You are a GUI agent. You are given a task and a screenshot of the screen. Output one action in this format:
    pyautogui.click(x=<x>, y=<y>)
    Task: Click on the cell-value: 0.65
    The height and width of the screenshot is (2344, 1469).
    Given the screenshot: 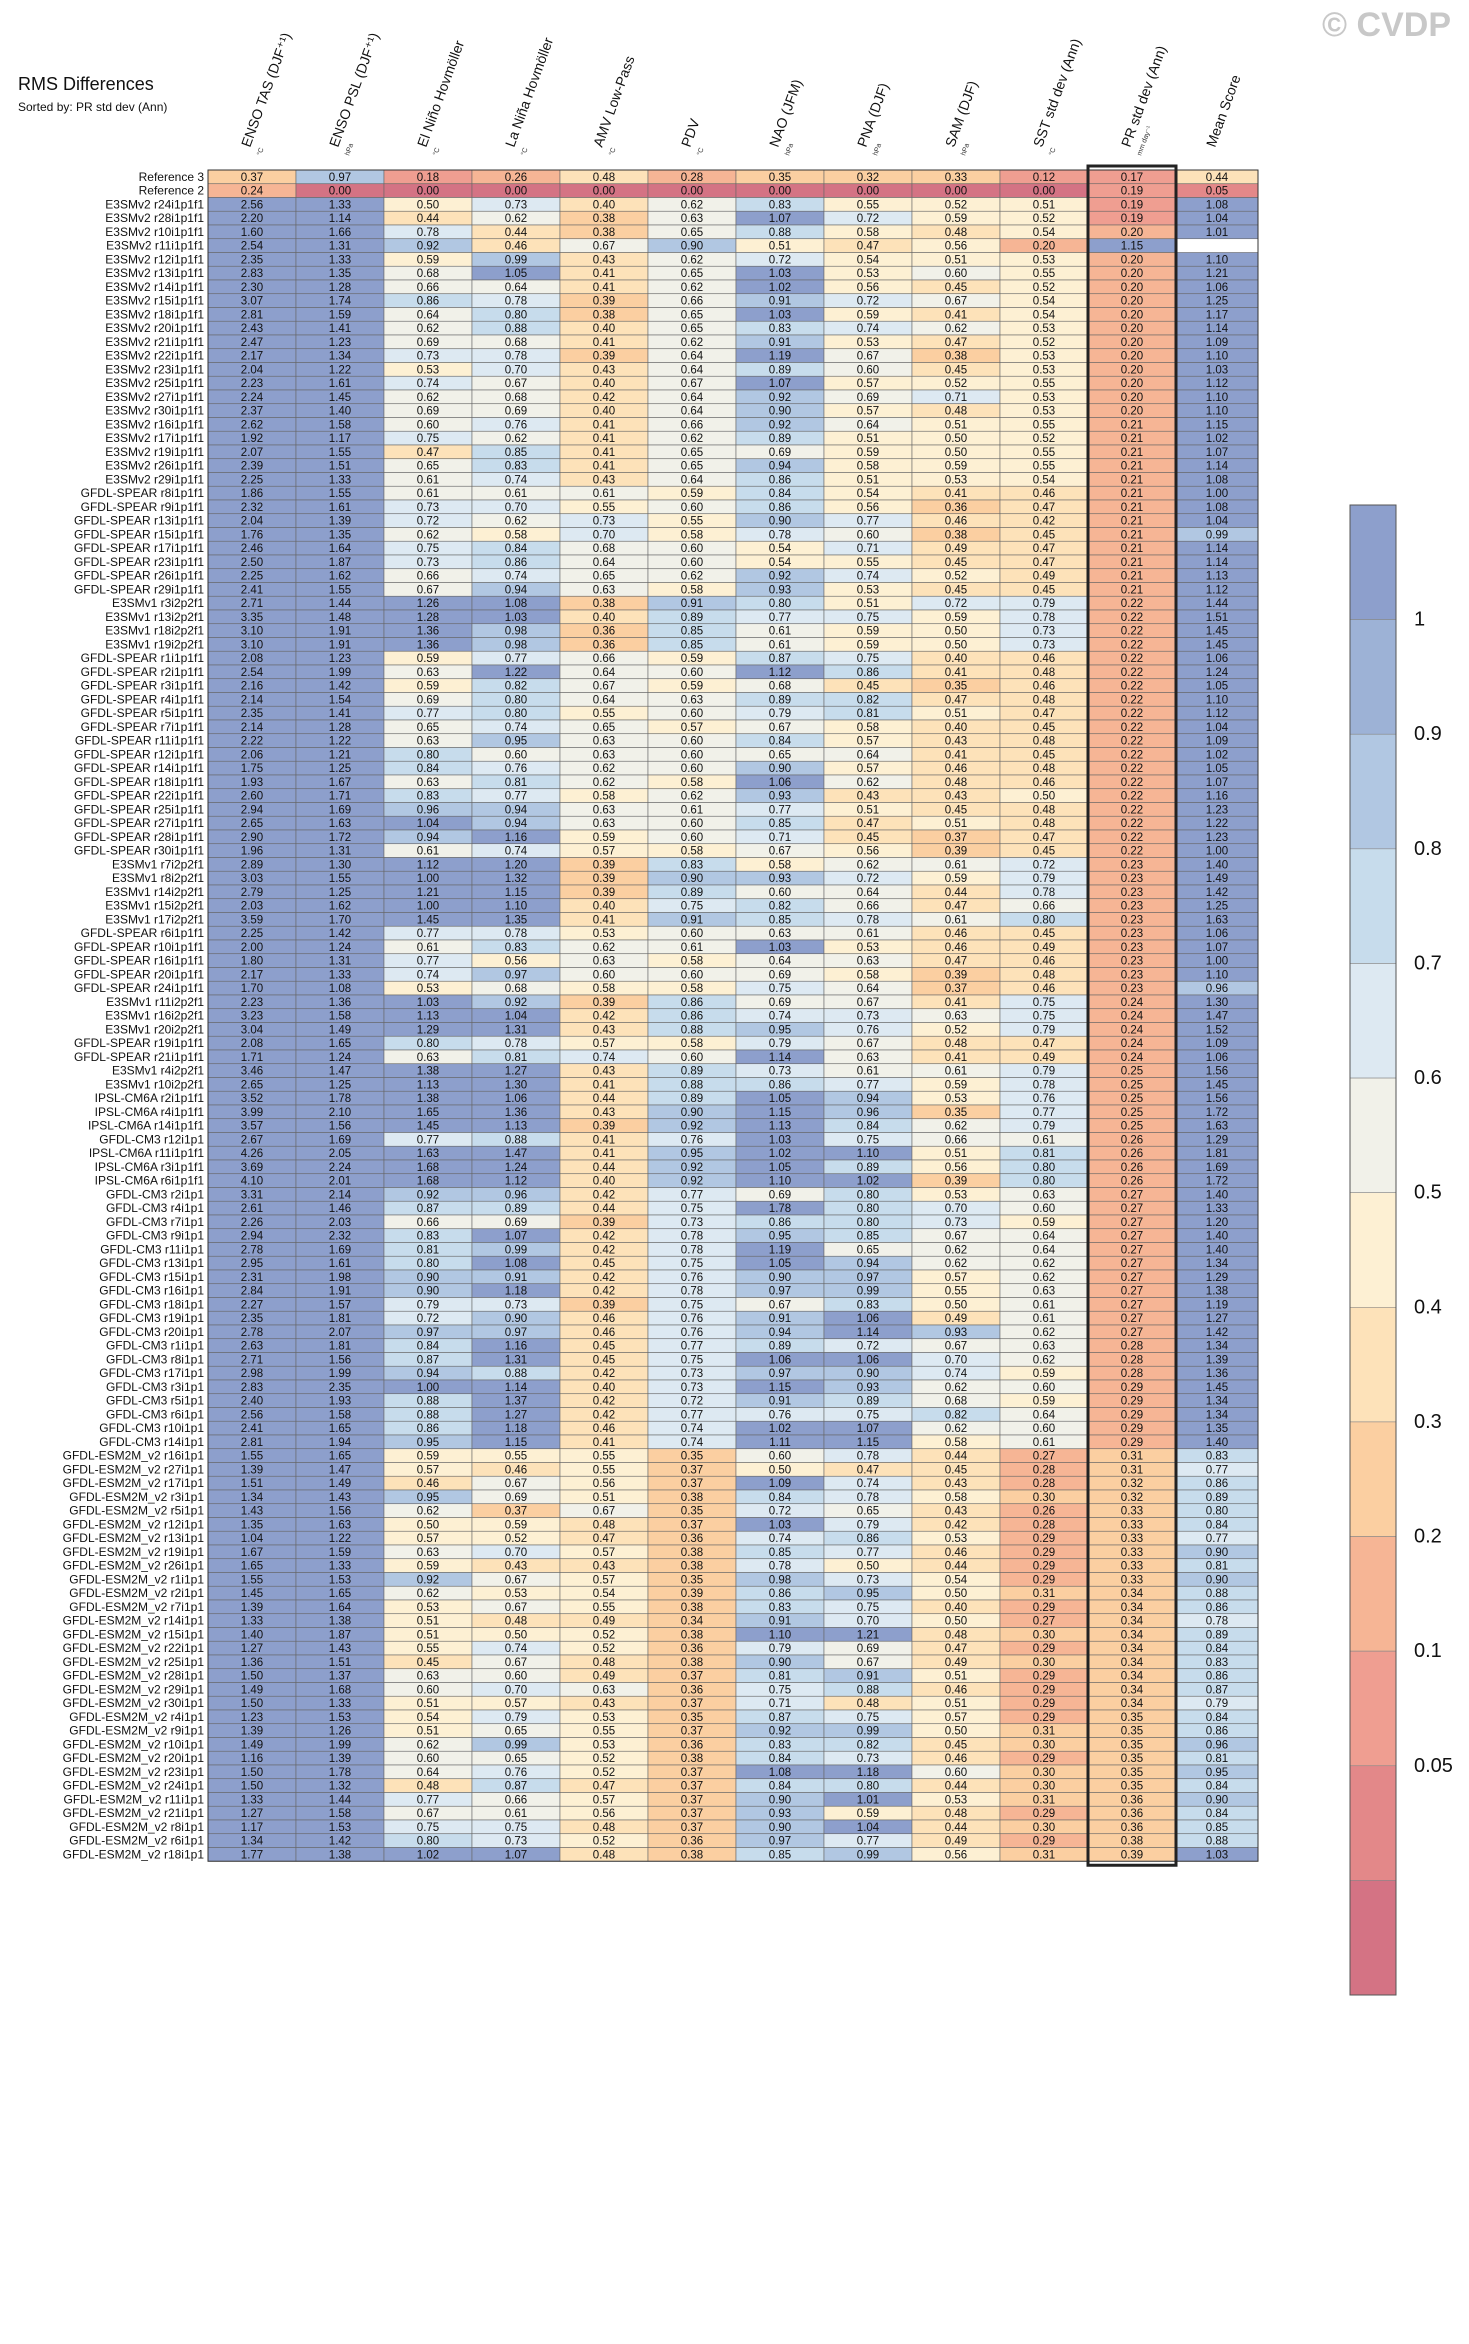 What is the action you would take?
    pyautogui.click(x=516, y=1759)
    